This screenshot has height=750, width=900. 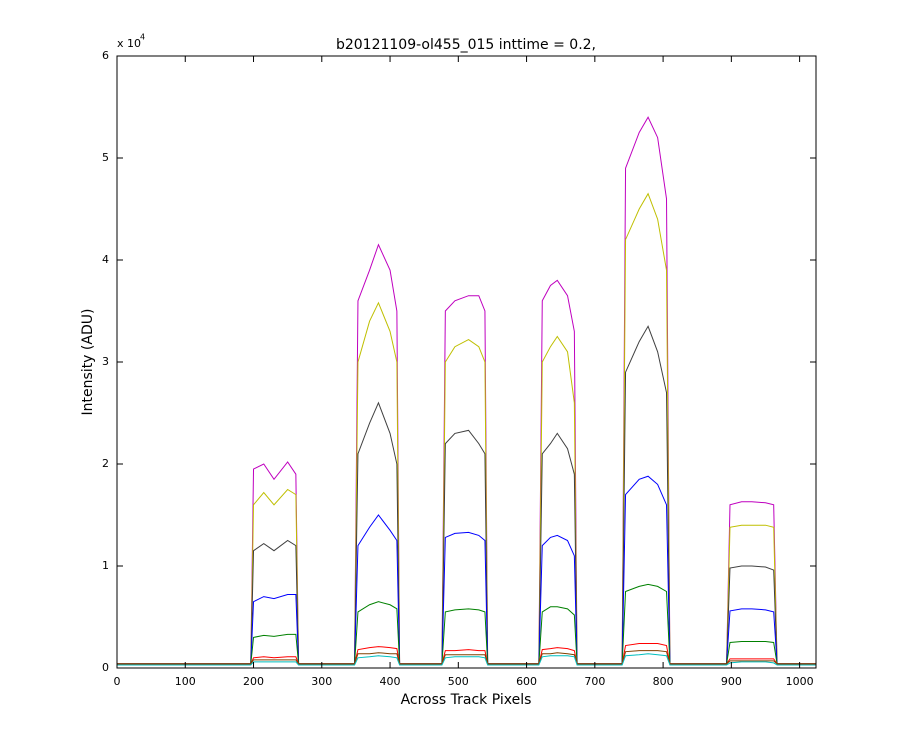 What do you see at coordinates (466, 45) in the screenshot?
I see `chart-title: b20121109-ol455_015 inttime = 0.2,` at bounding box center [466, 45].